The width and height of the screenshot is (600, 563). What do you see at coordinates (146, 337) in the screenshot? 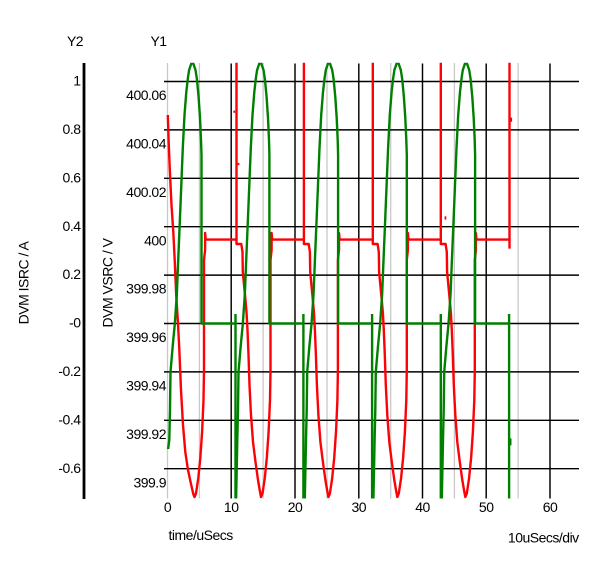
I see `svg-text: 399.96` at bounding box center [146, 337].